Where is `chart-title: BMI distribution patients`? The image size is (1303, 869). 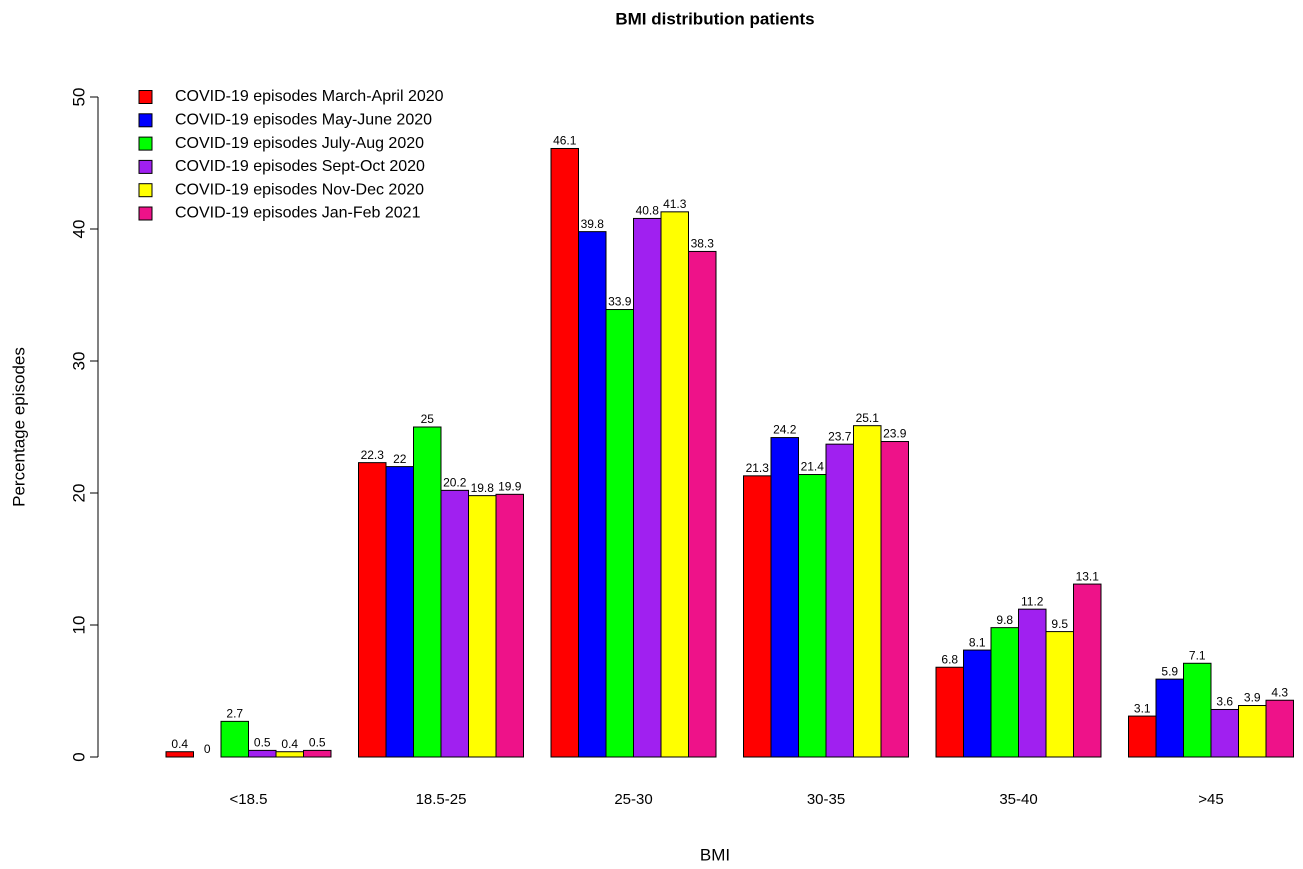 chart-title: BMI distribution patients is located at coordinates (714, 18).